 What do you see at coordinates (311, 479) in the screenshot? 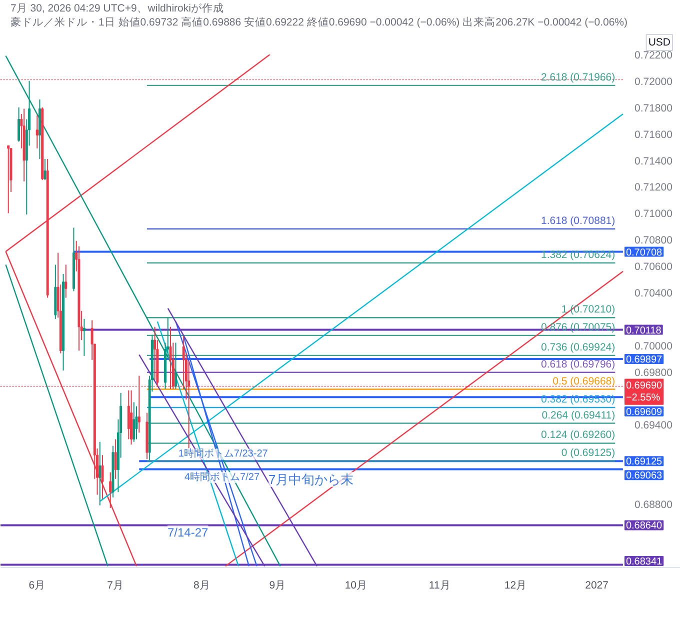
I see `annotation: 7月中旬から末` at bounding box center [311, 479].